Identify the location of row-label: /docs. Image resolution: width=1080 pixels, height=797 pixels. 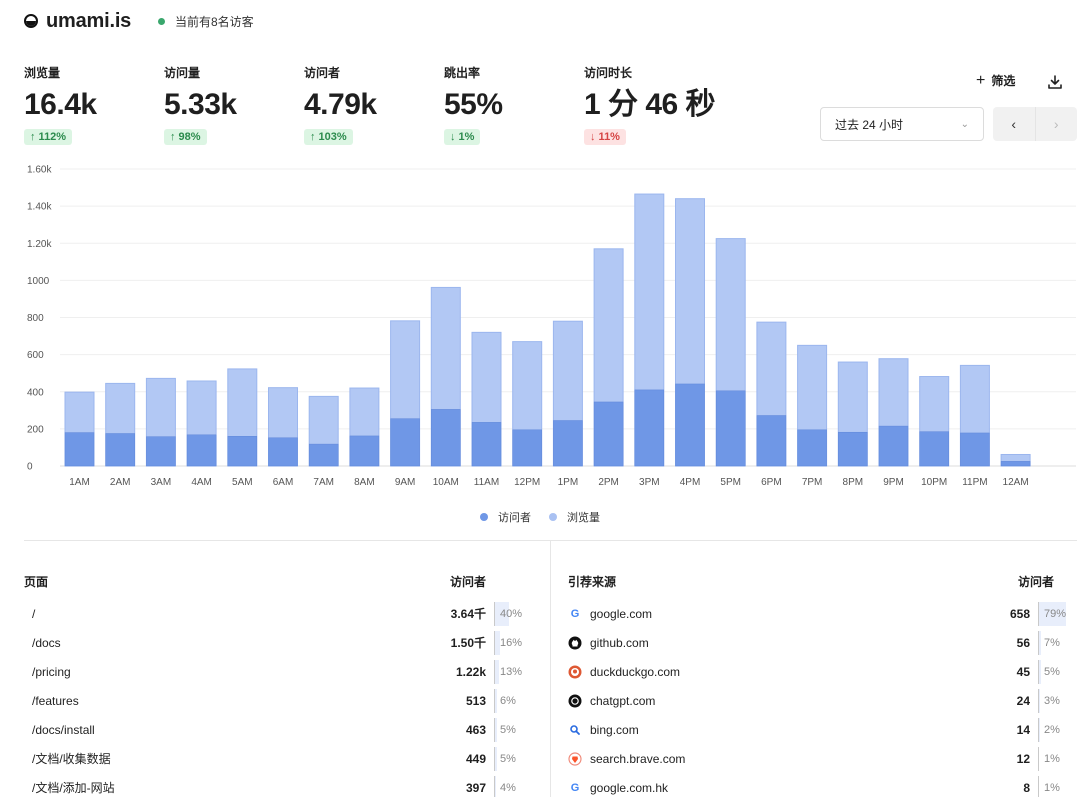
(225, 643).